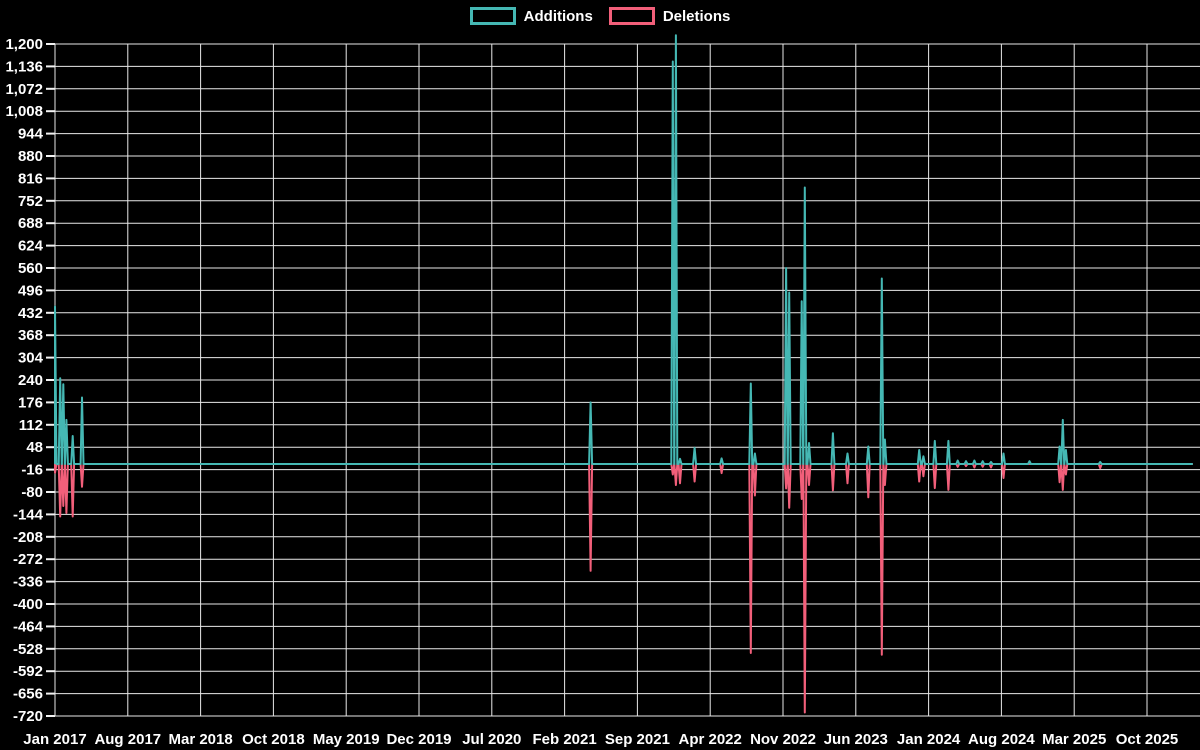  I want to click on y-tick-label: 48, so click(34, 447).